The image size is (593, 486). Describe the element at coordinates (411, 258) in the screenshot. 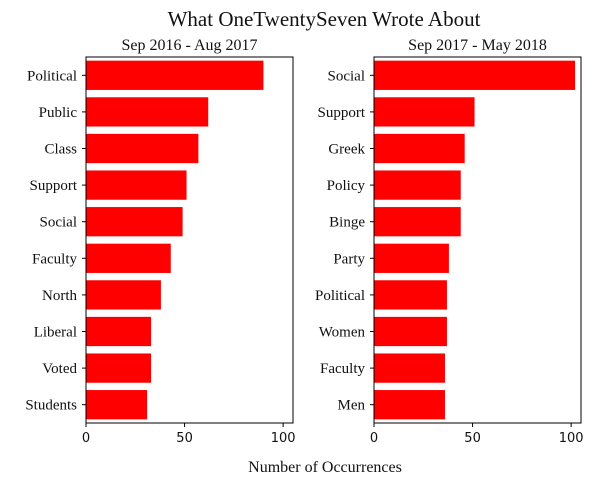

I see `bar-right-party` at that location.